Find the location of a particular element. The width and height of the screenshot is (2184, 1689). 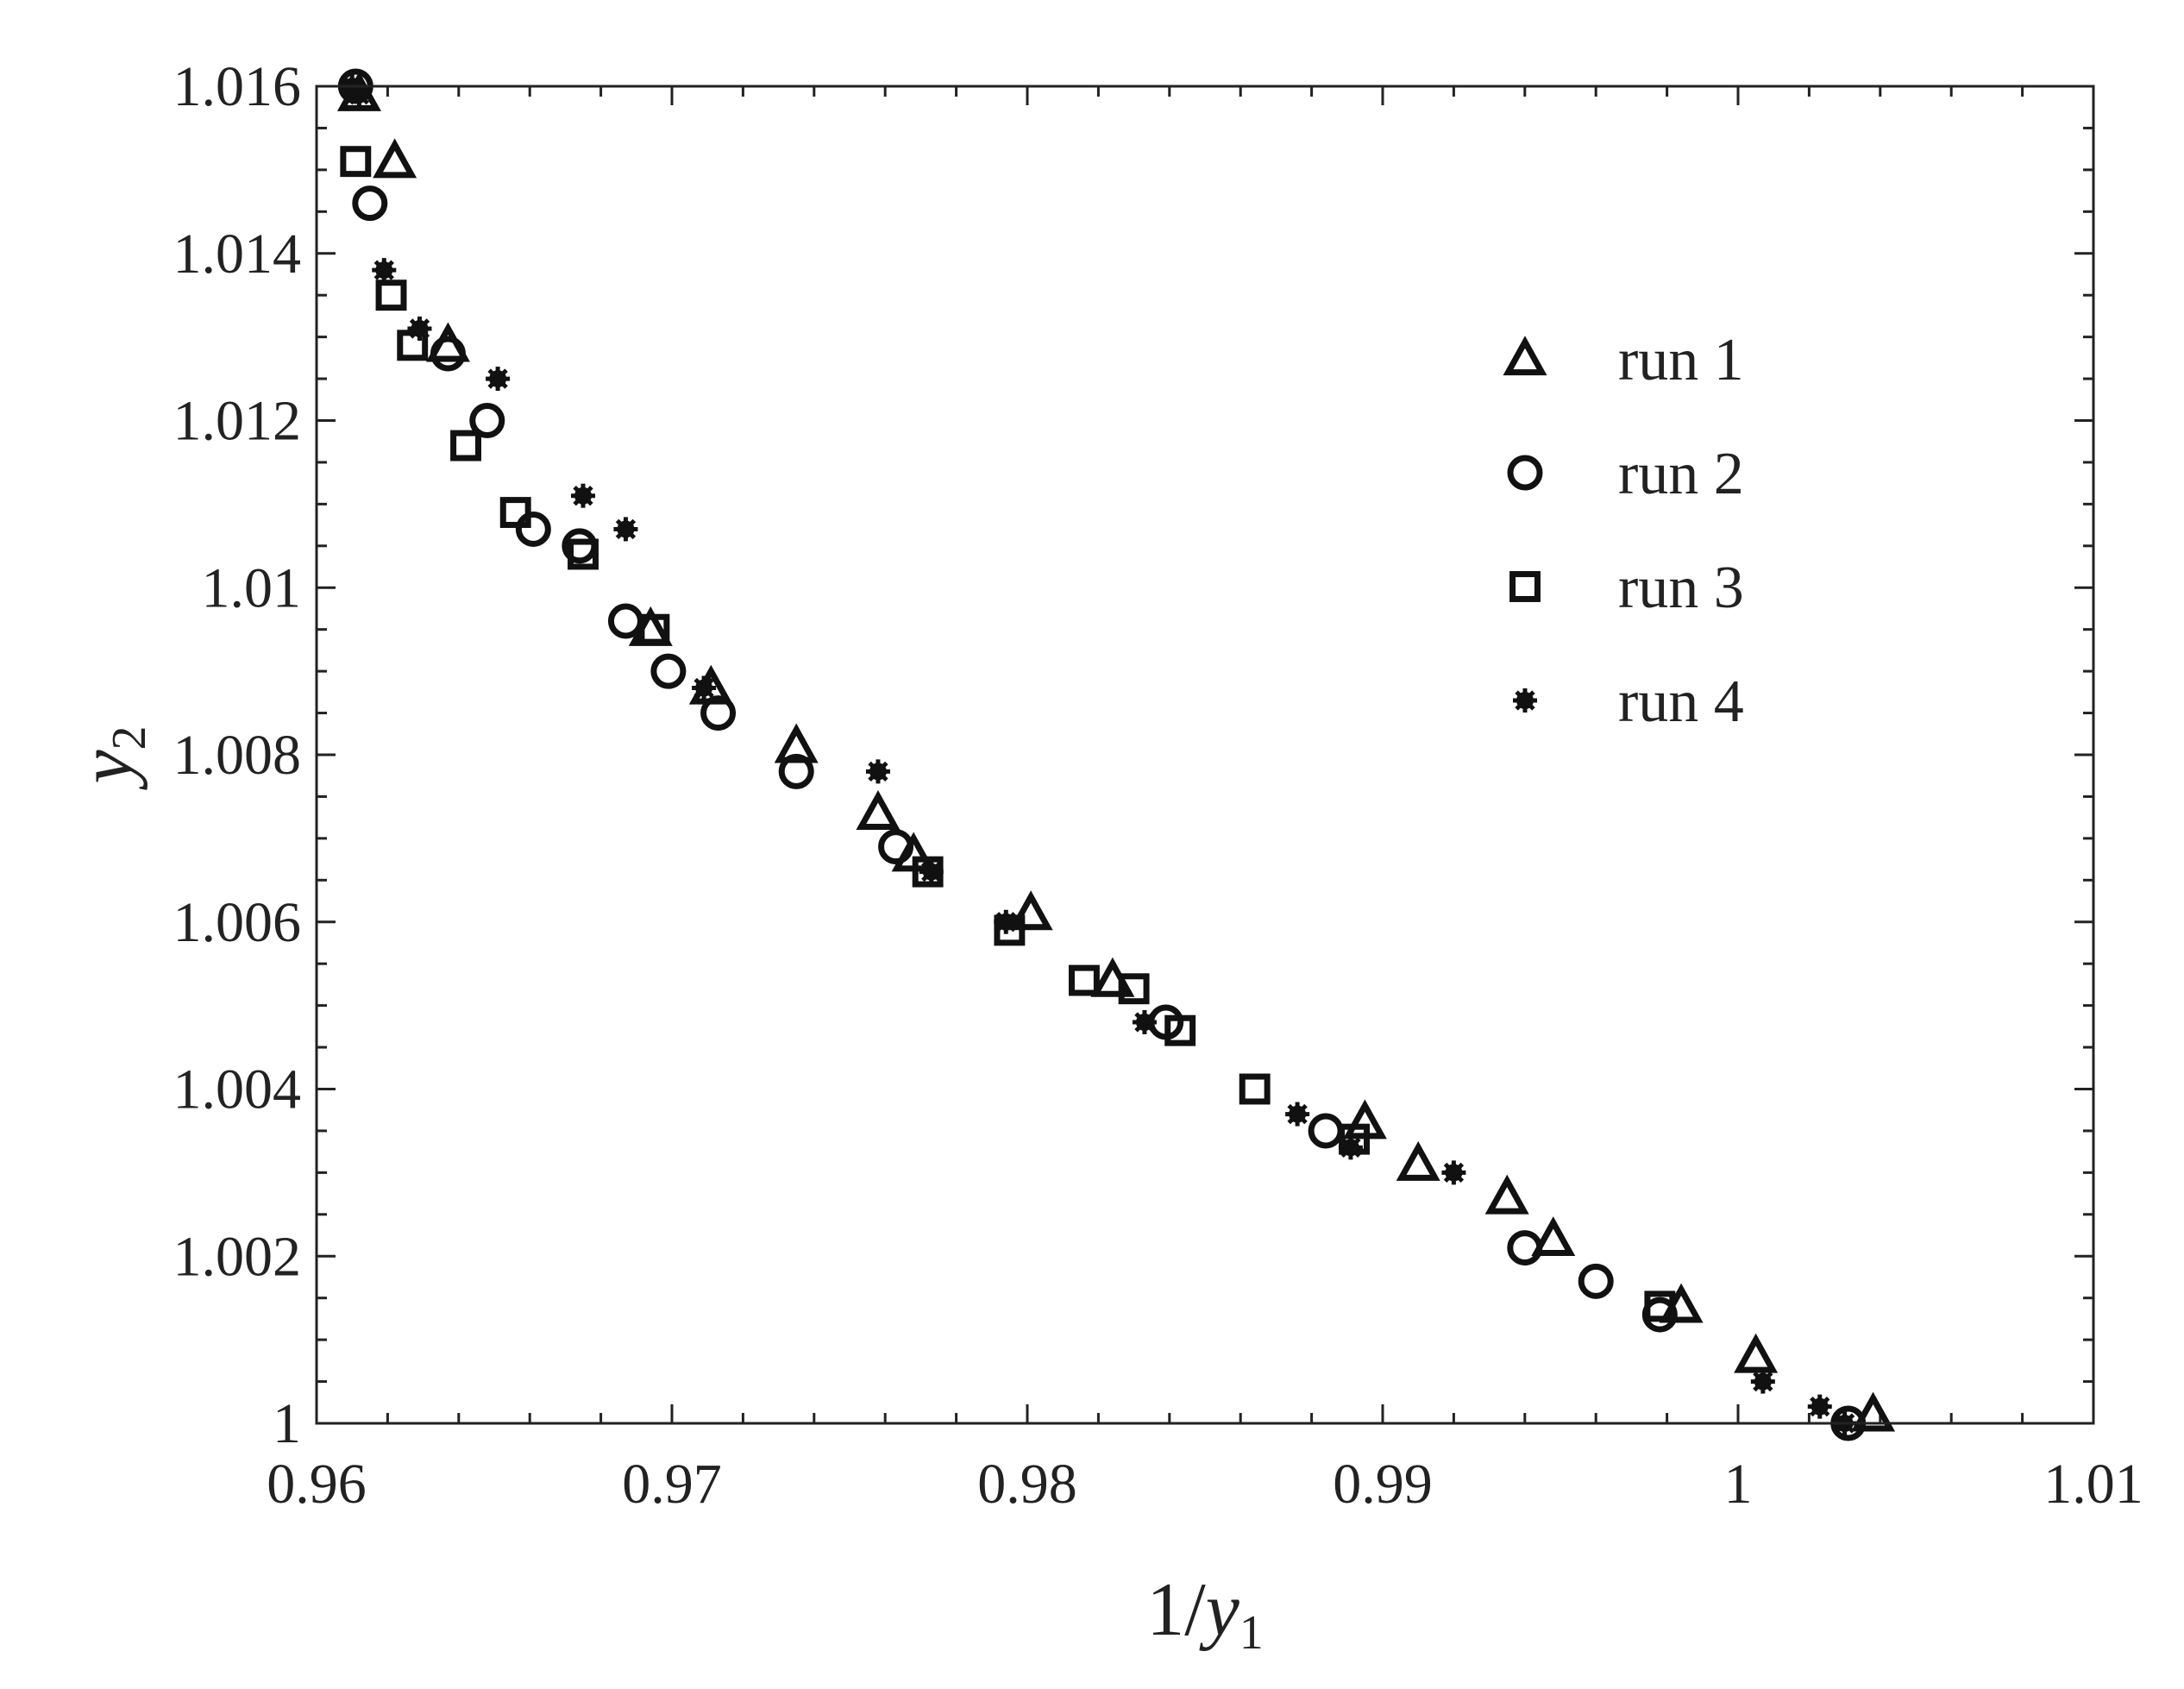

y-tick-label: 1.014 is located at coordinates (237, 254).